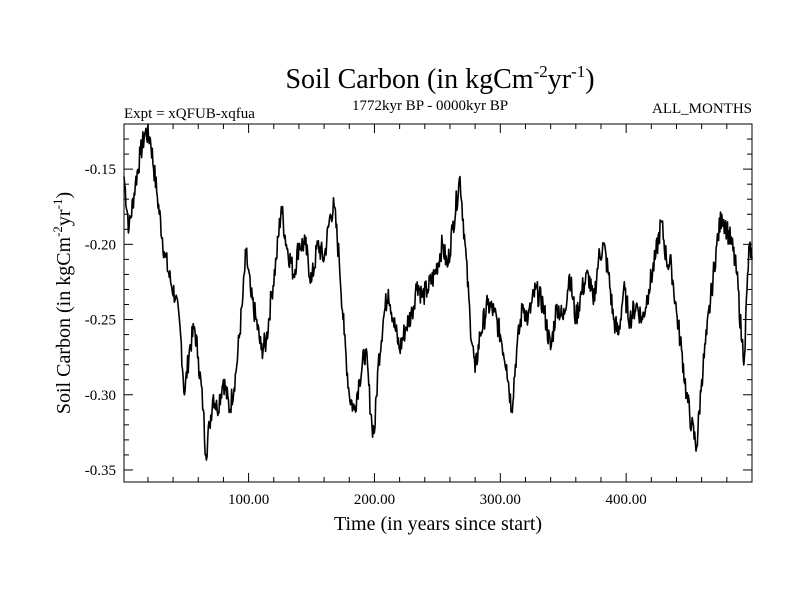  What do you see at coordinates (439, 78) in the screenshot?
I see `chart-title: Soil Carbon (in kgCm-2yr-1)` at bounding box center [439, 78].